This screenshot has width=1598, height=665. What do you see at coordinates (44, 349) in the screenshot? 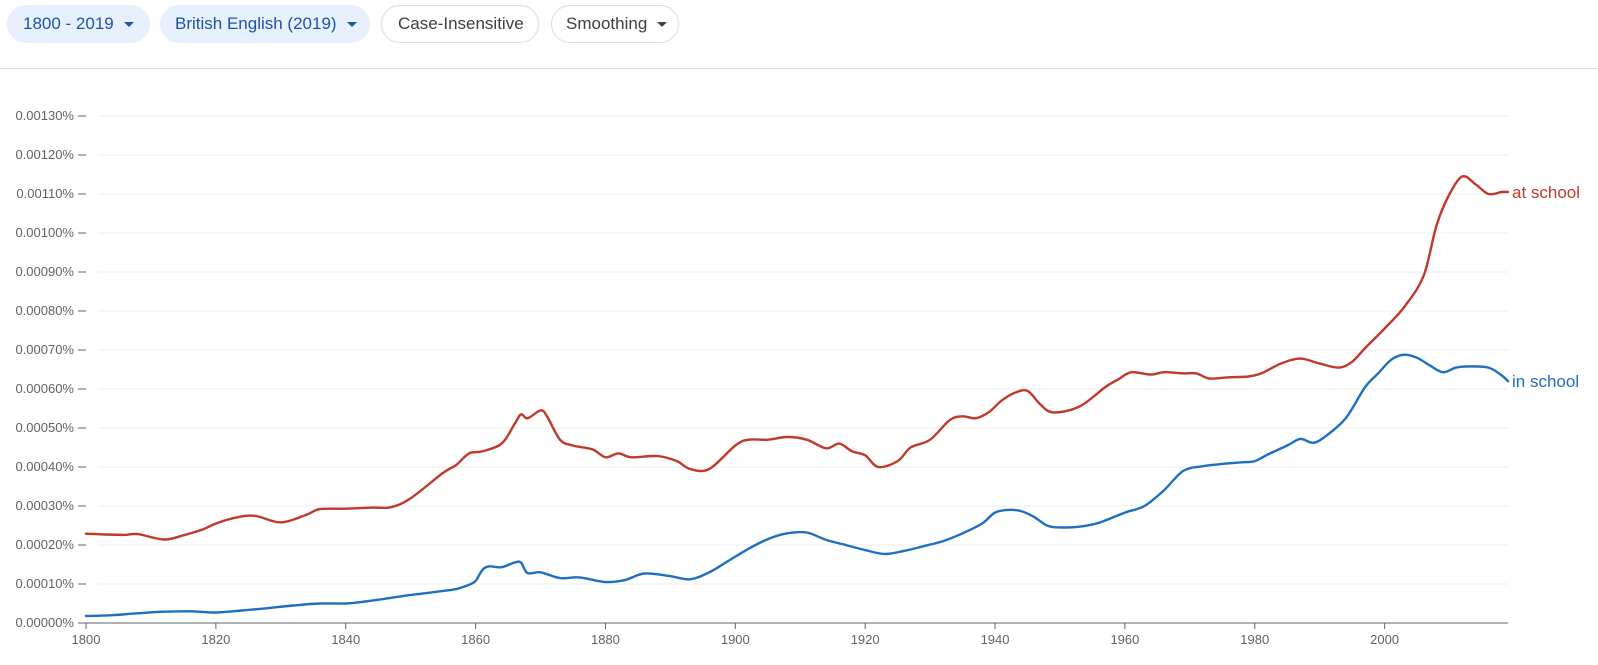
I see `y-tick-label: 0.00070%` at bounding box center [44, 349].